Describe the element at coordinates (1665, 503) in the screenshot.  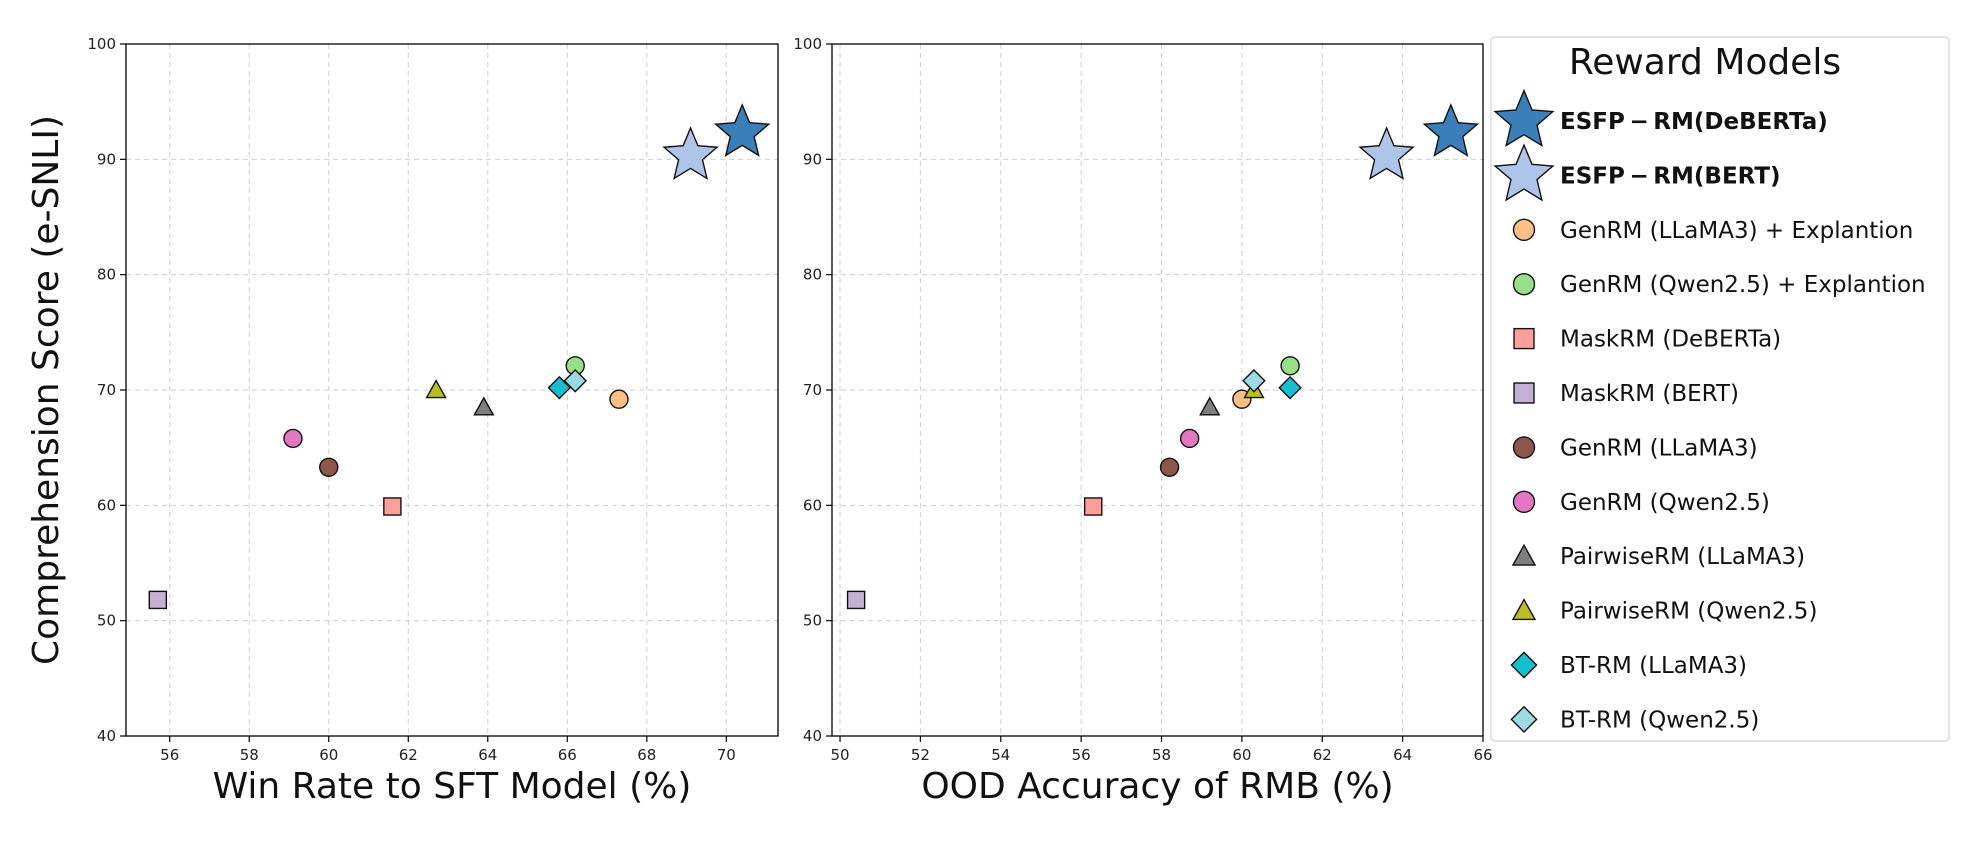
I see `legend-item-label: GenRM (Qwen2.5)` at that location.